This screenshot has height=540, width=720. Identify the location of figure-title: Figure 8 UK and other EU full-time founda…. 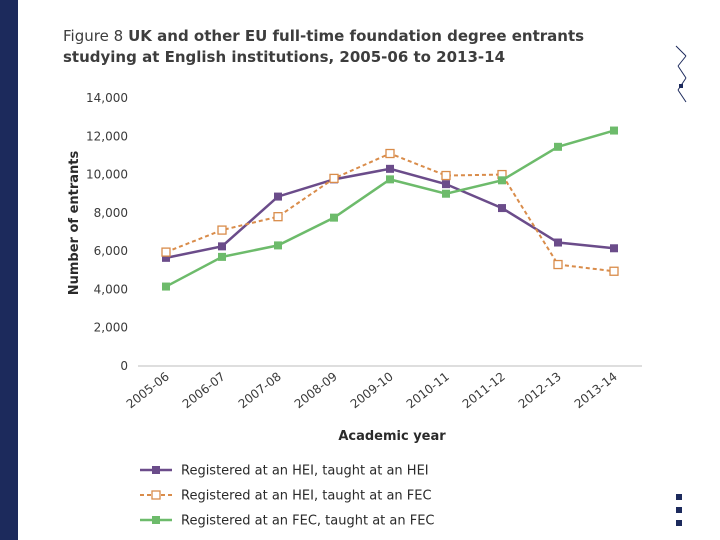
(363, 47).